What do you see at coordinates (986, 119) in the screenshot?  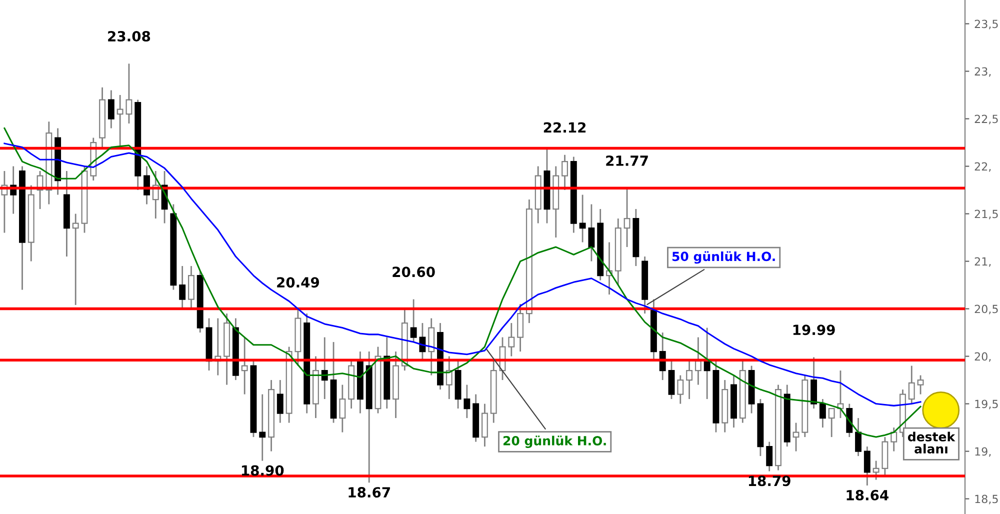 I see `y-tick-label: 22,5` at bounding box center [986, 119].